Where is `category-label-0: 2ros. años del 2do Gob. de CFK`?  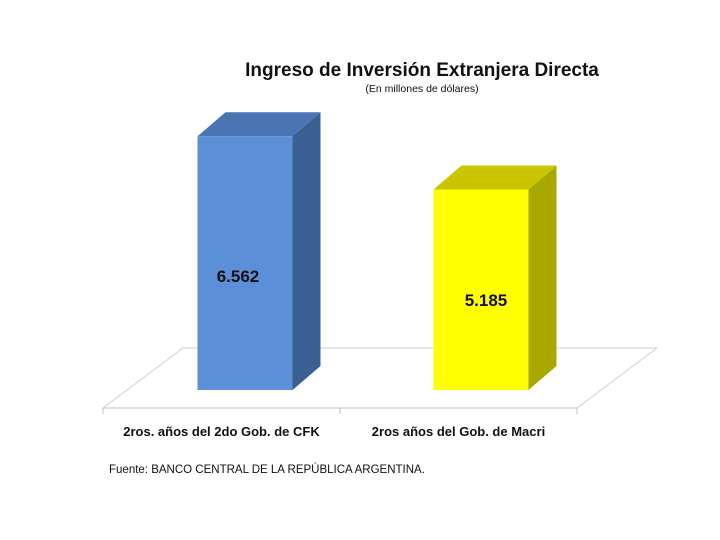
category-label-0: 2ros. años del 2do Gob. de CFK is located at coordinates (221, 431).